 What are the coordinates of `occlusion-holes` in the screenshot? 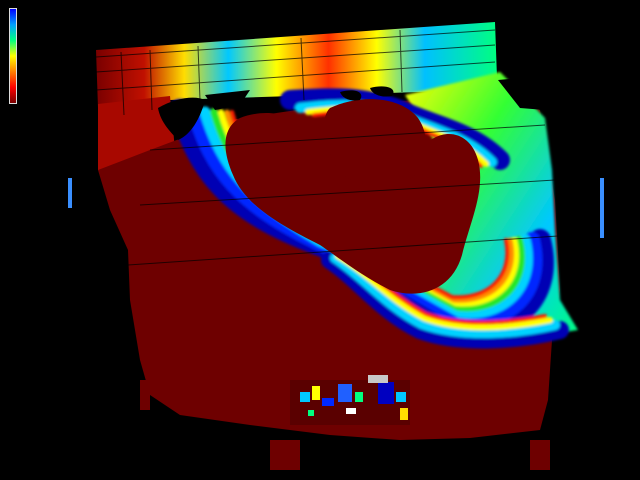 It's located at (351, 108).